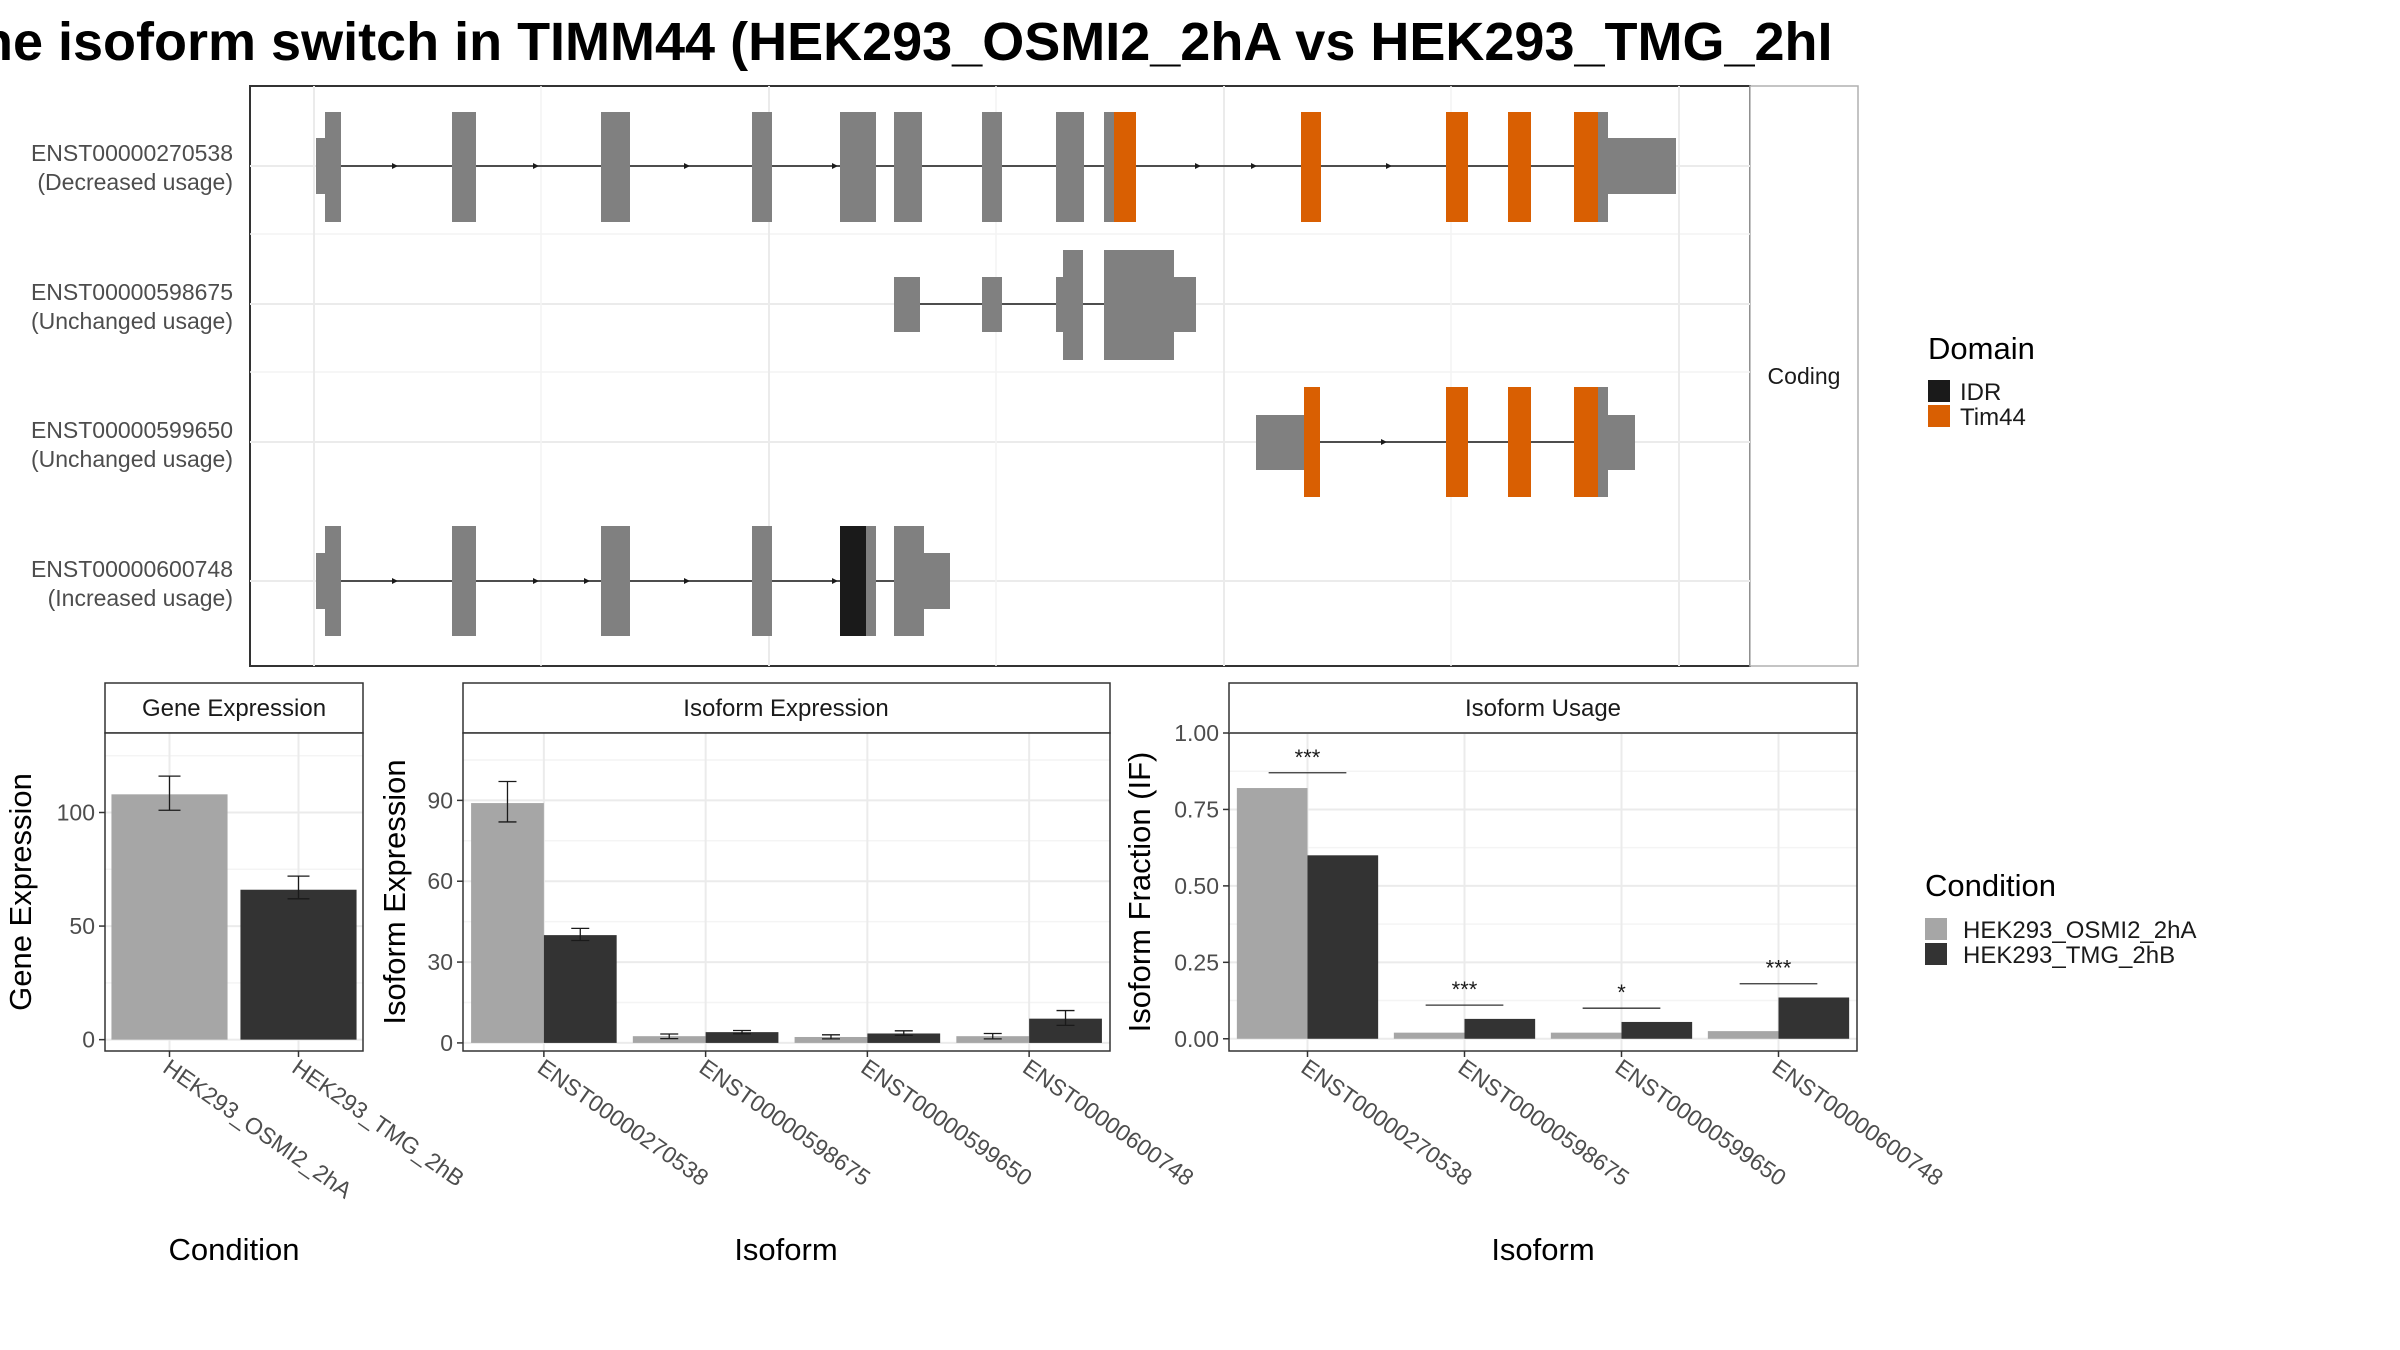 The width and height of the screenshot is (2400, 1350). What do you see at coordinates (1621, 992) in the screenshot?
I see `significance-label: *` at bounding box center [1621, 992].